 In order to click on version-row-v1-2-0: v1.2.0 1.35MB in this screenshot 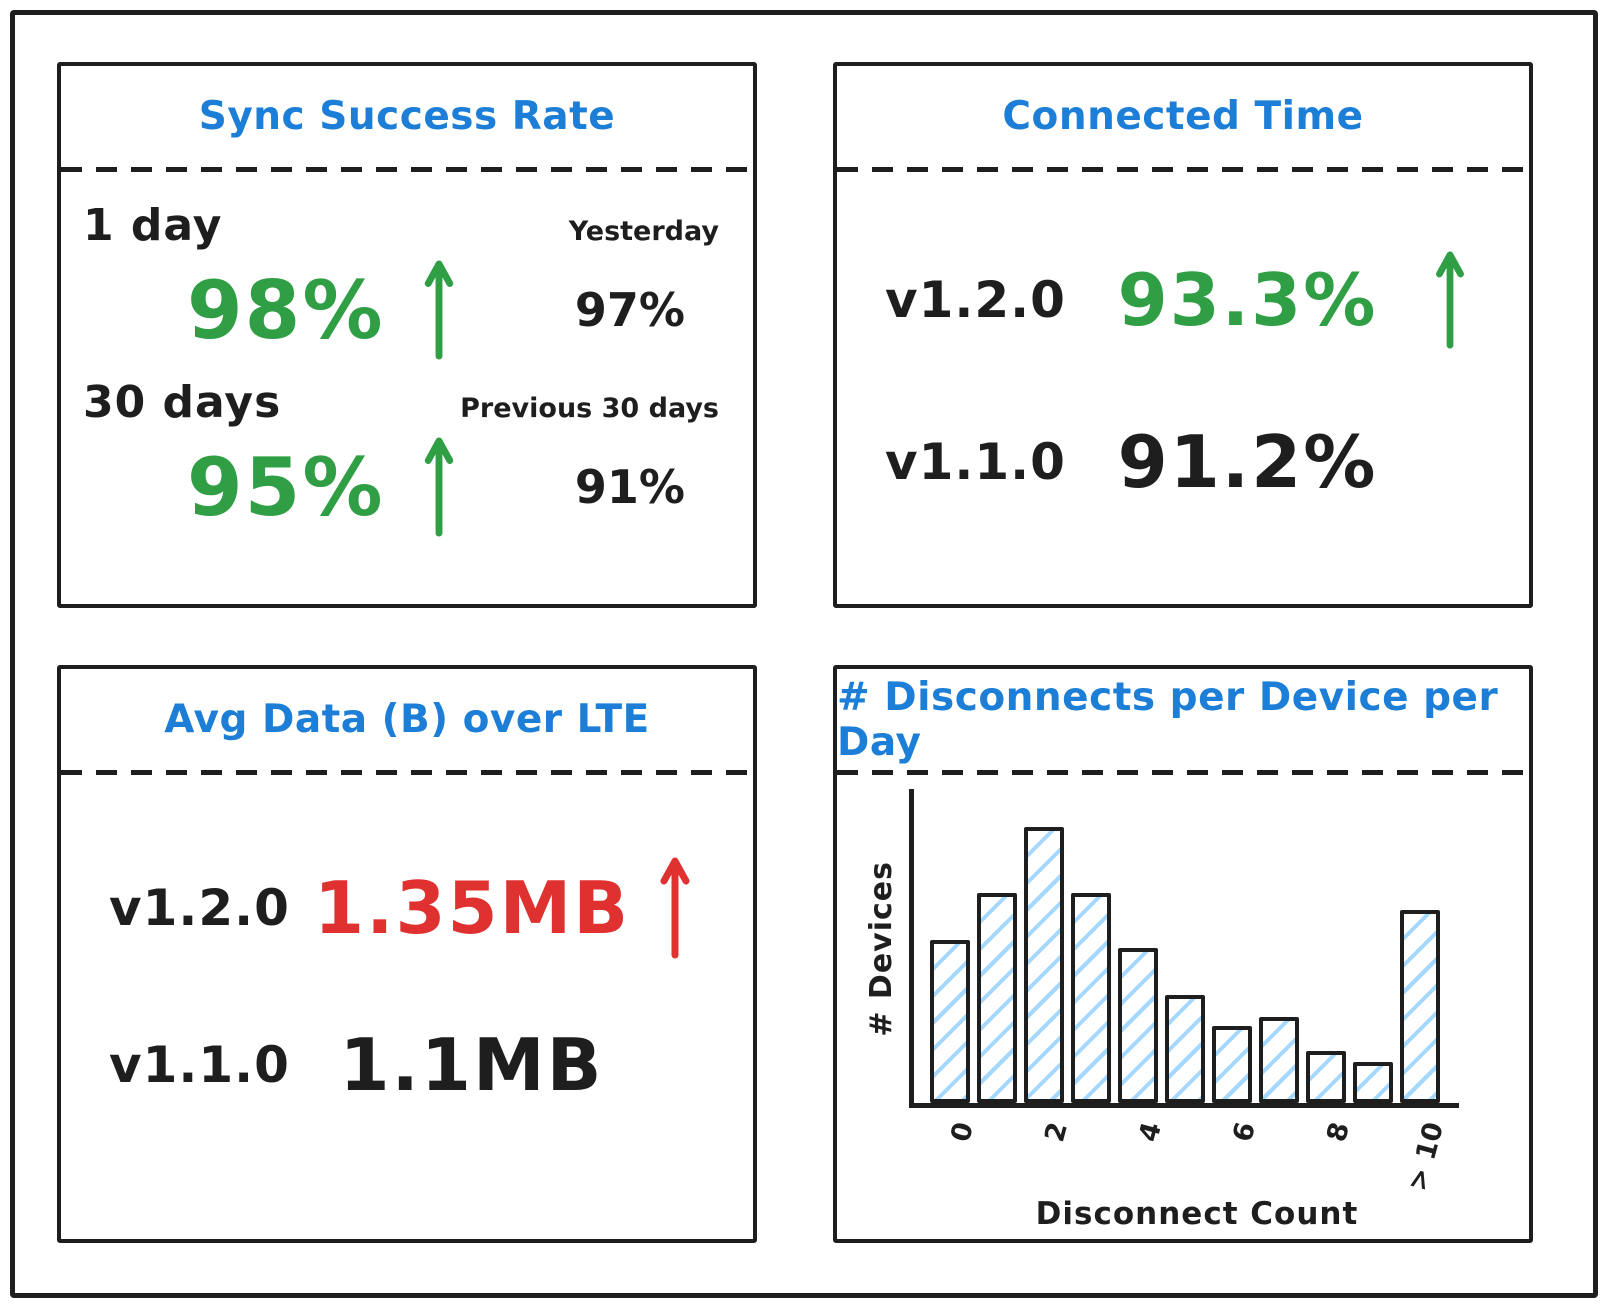, I will do `click(414, 903)`.